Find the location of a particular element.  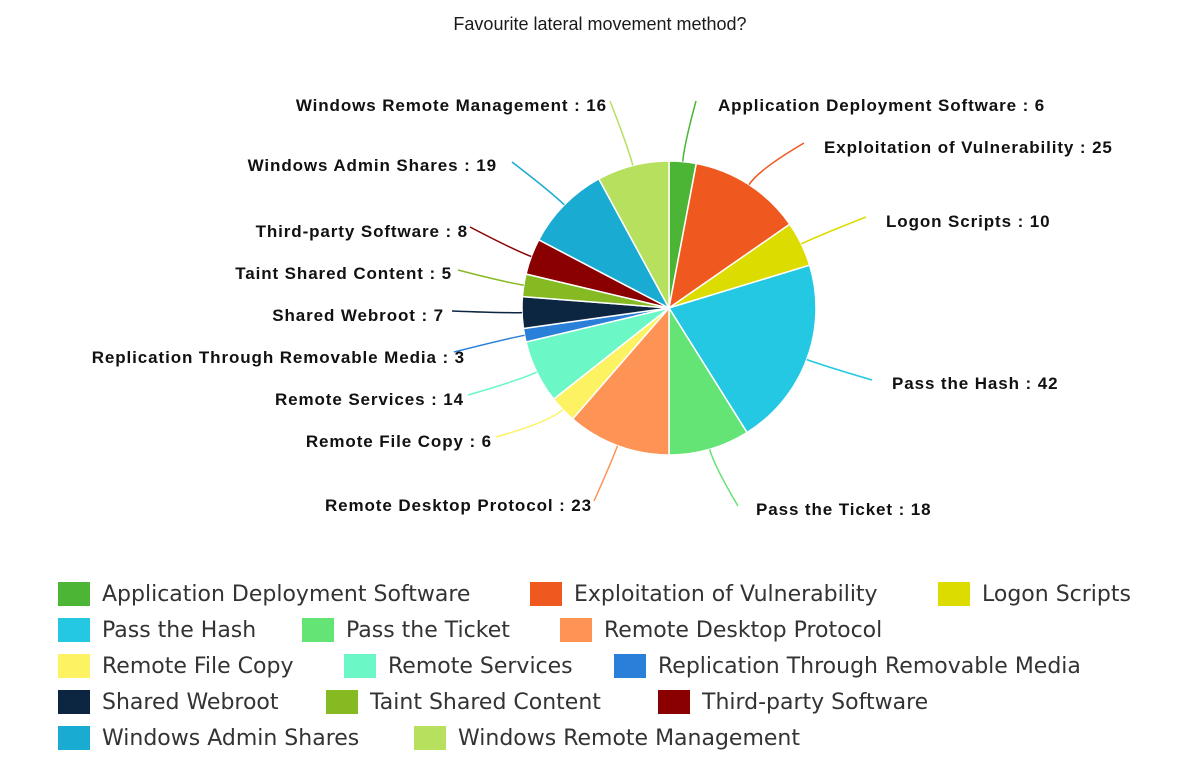

legend-label: Remote Services is located at coordinates (480, 666).